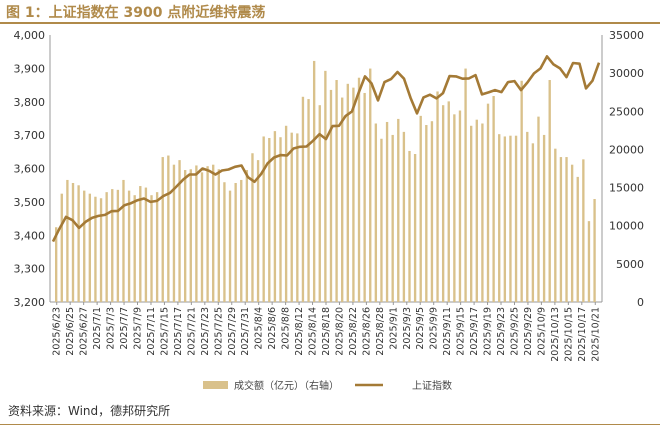 This screenshot has width=660, height=428. Describe the element at coordinates (286, 328) in the screenshot. I see `x-tick-label: 2025/8/8` at that location.